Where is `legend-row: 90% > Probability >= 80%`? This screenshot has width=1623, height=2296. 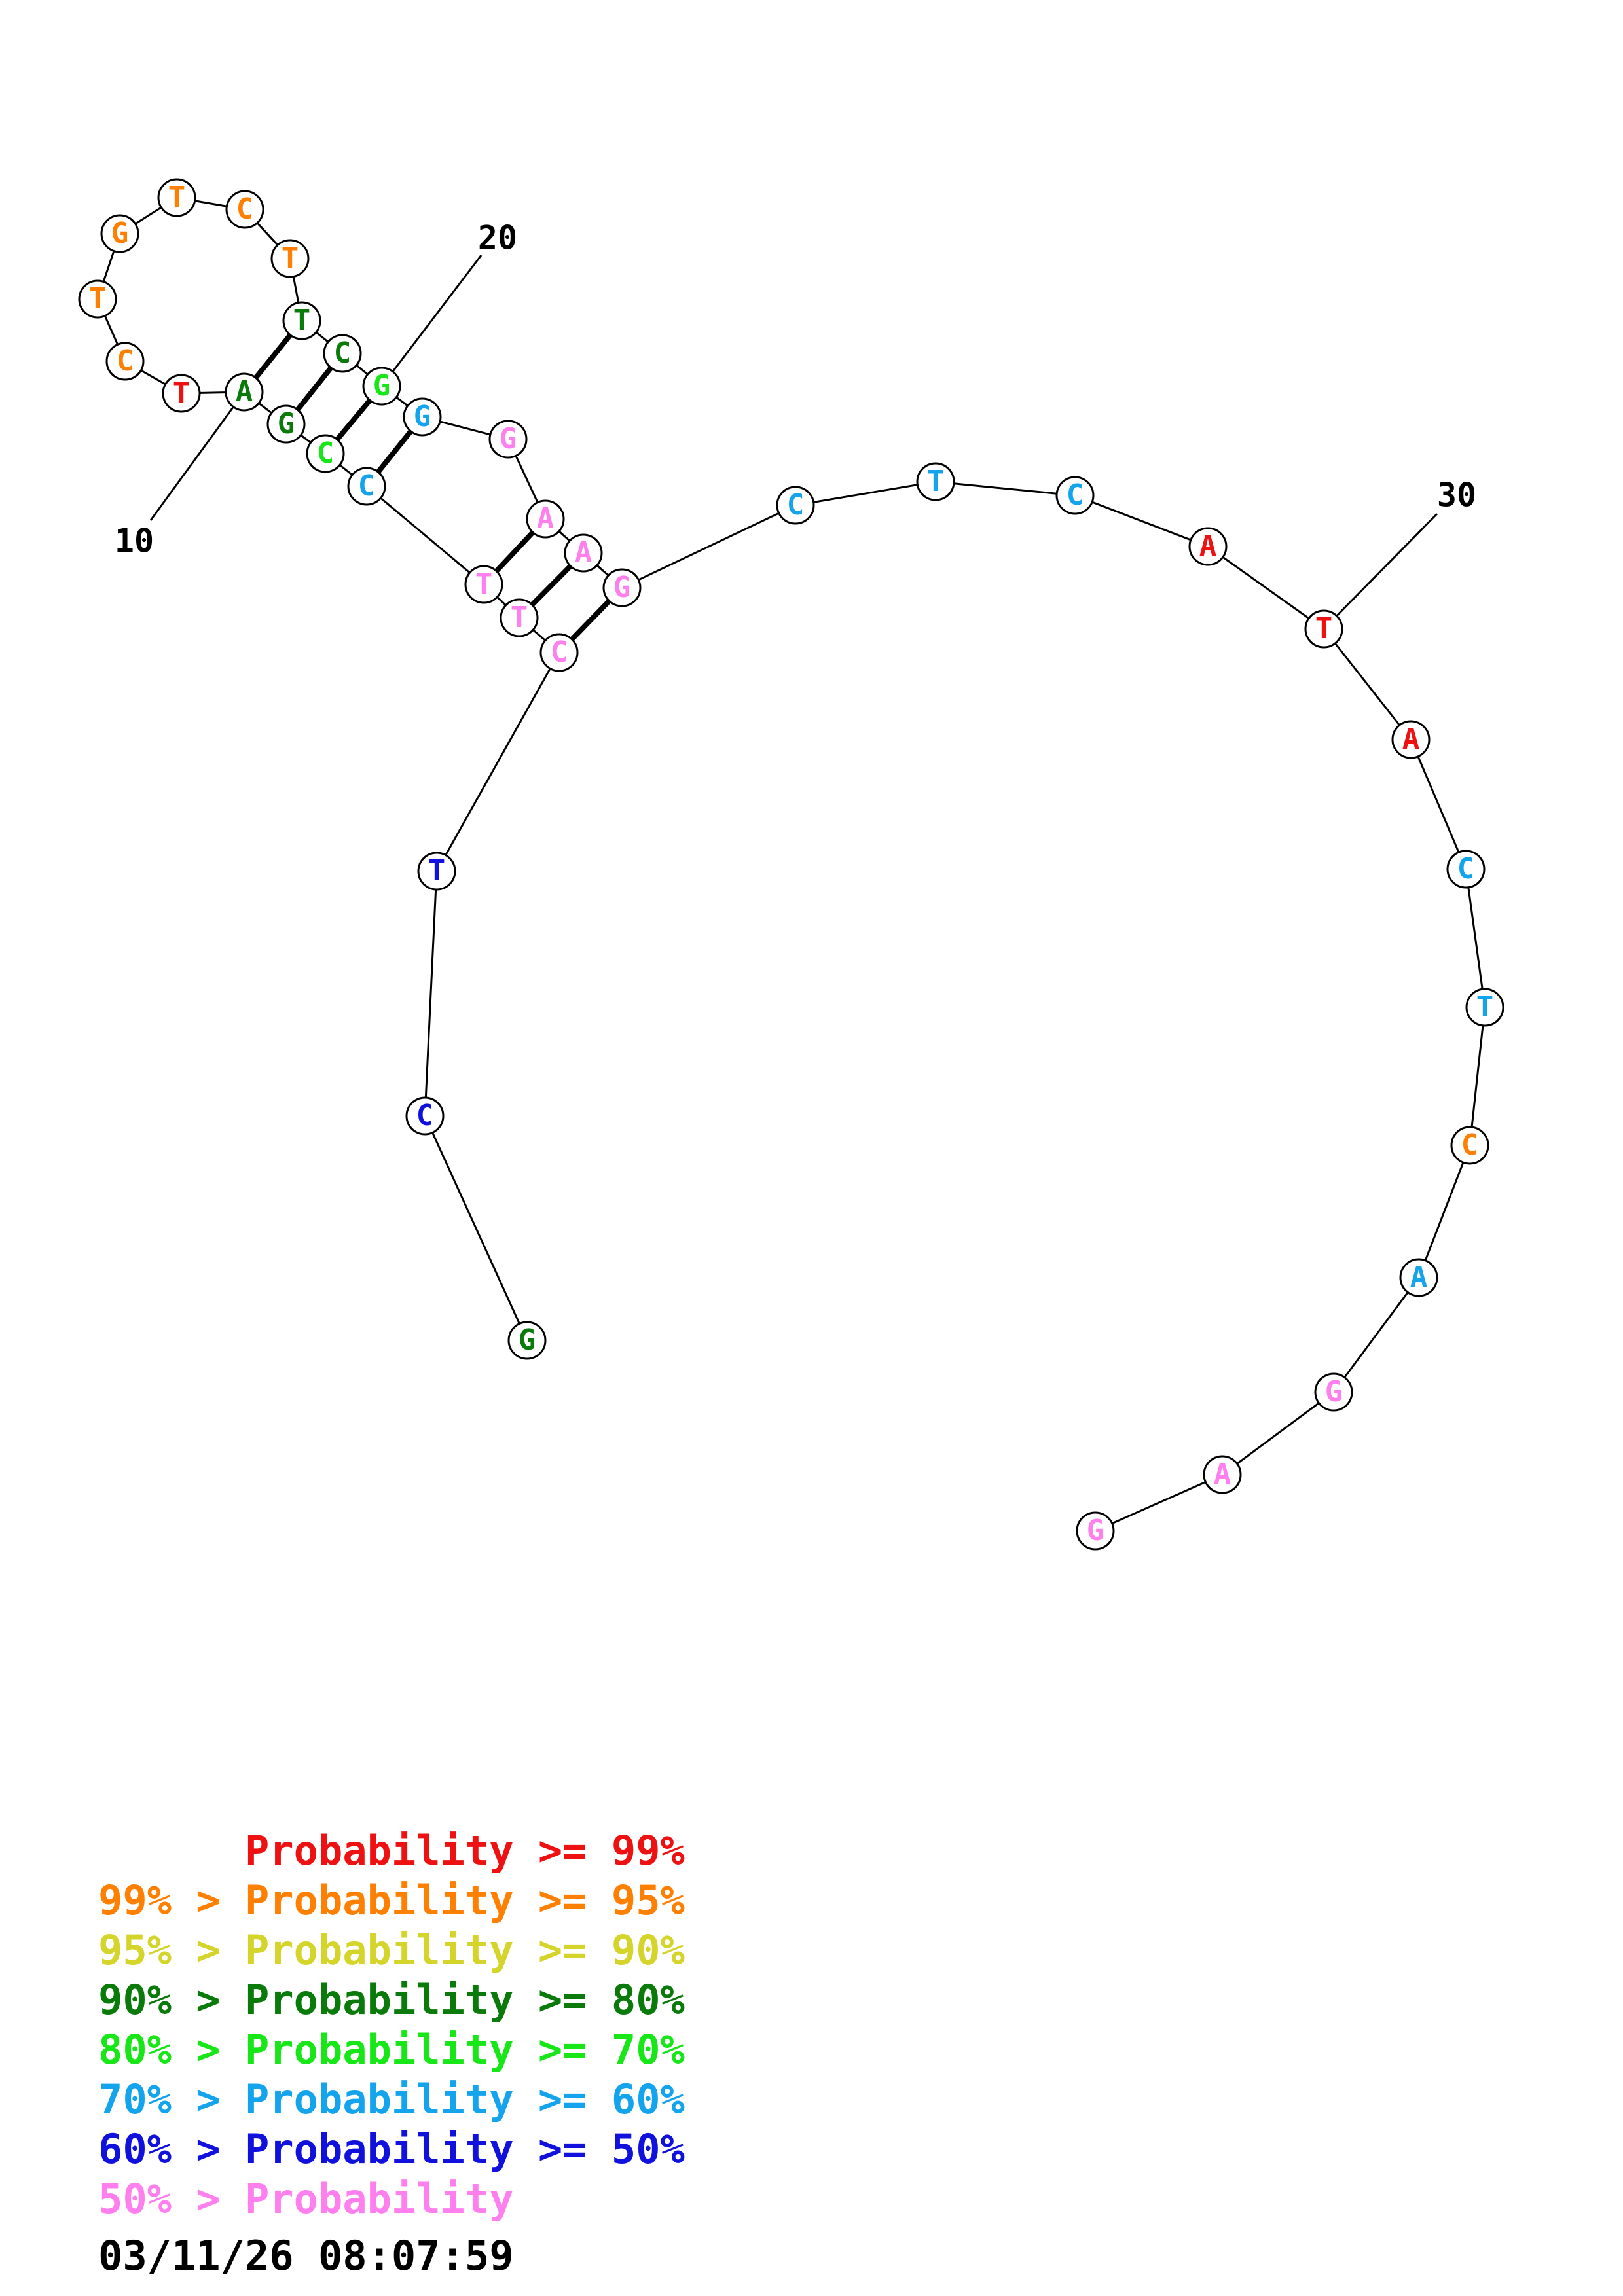 legend-row: 90% > Probability >= 80% is located at coordinates (391, 2000).